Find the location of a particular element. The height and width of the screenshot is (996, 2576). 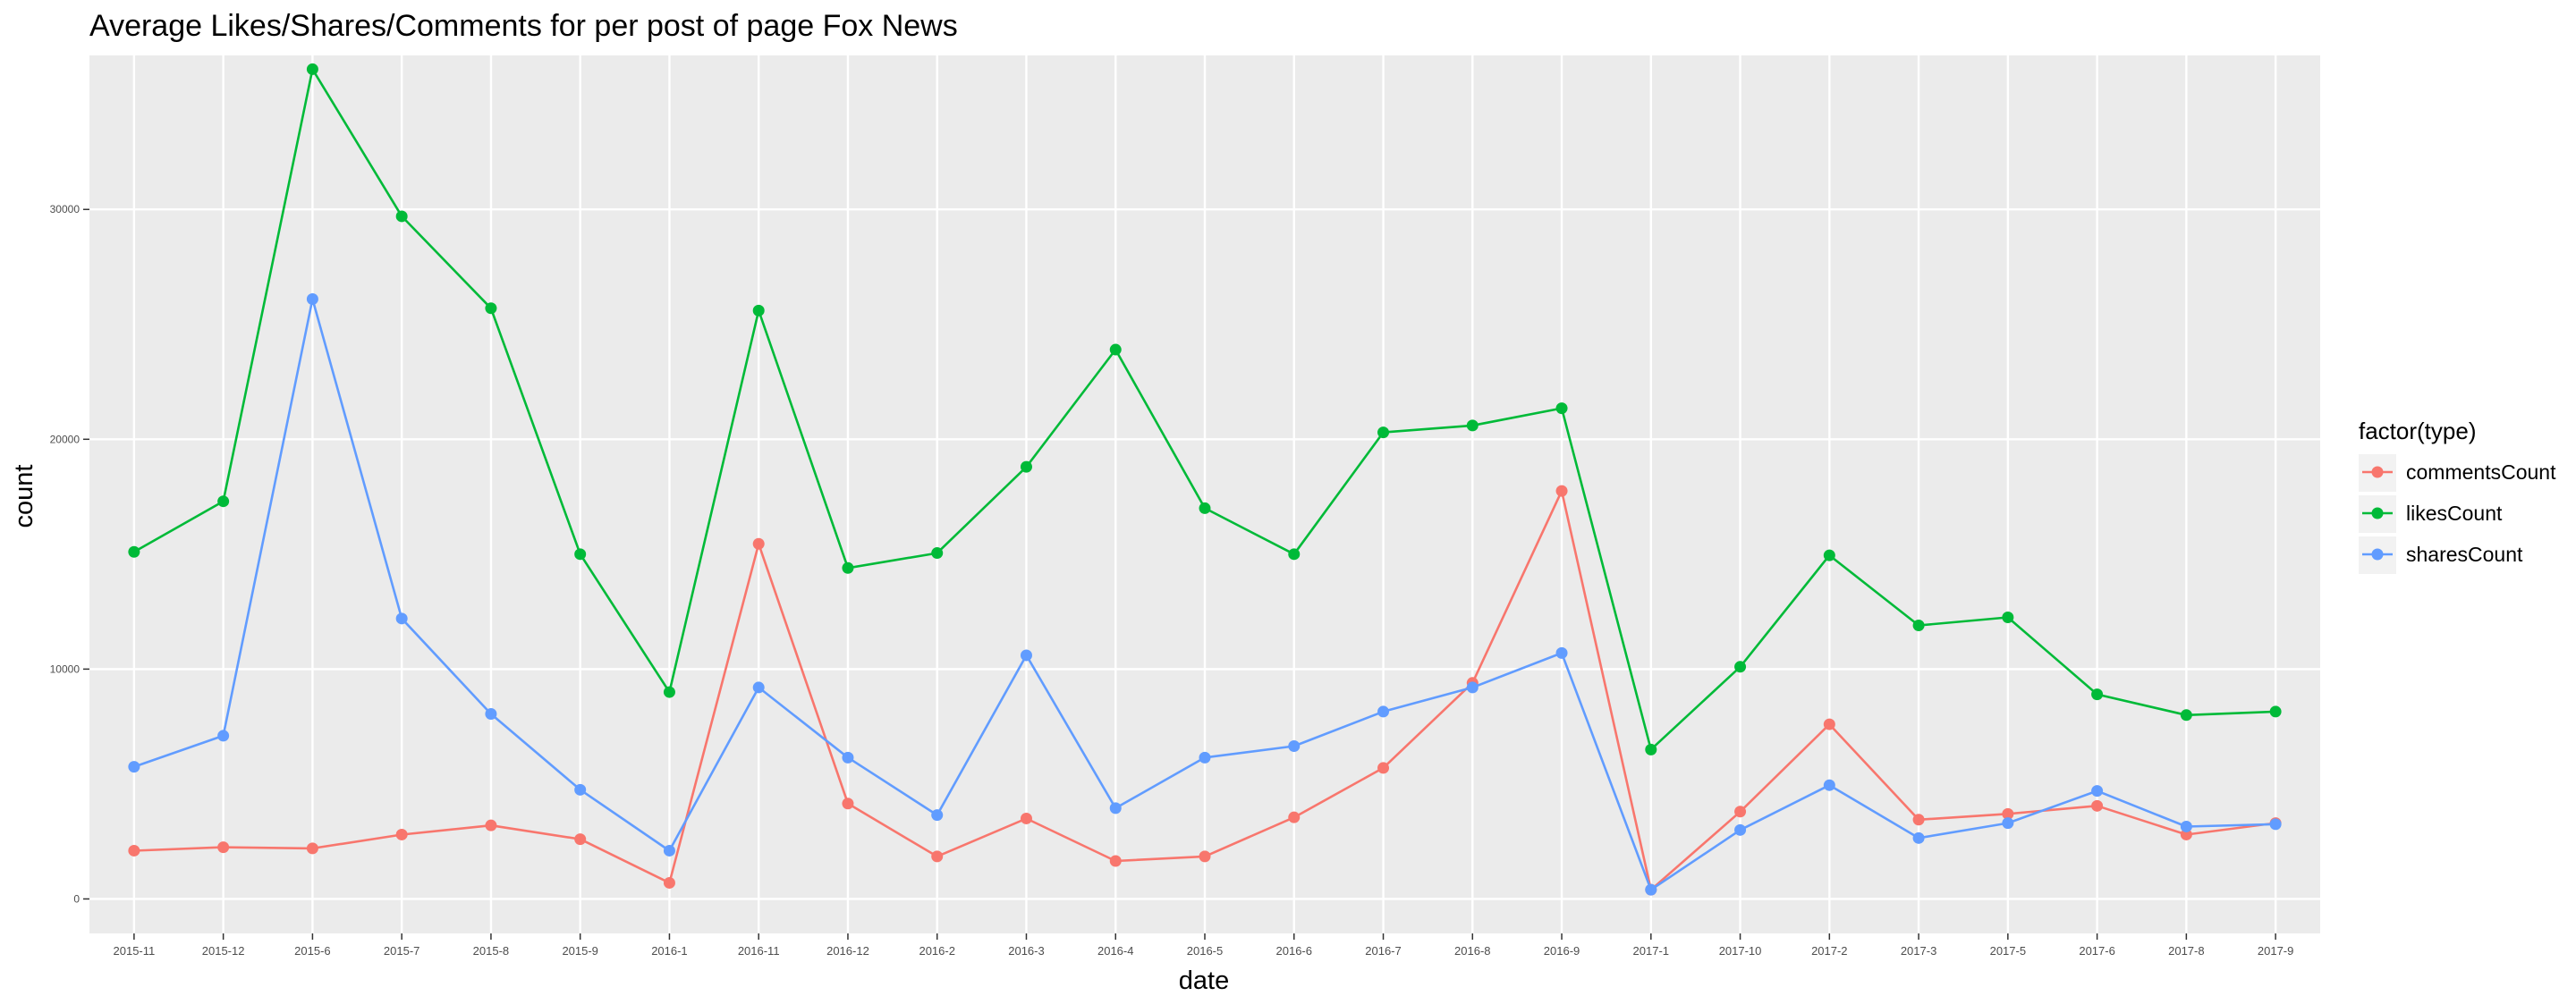

y-tick-label: 20000 is located at coordinates (65, 439).